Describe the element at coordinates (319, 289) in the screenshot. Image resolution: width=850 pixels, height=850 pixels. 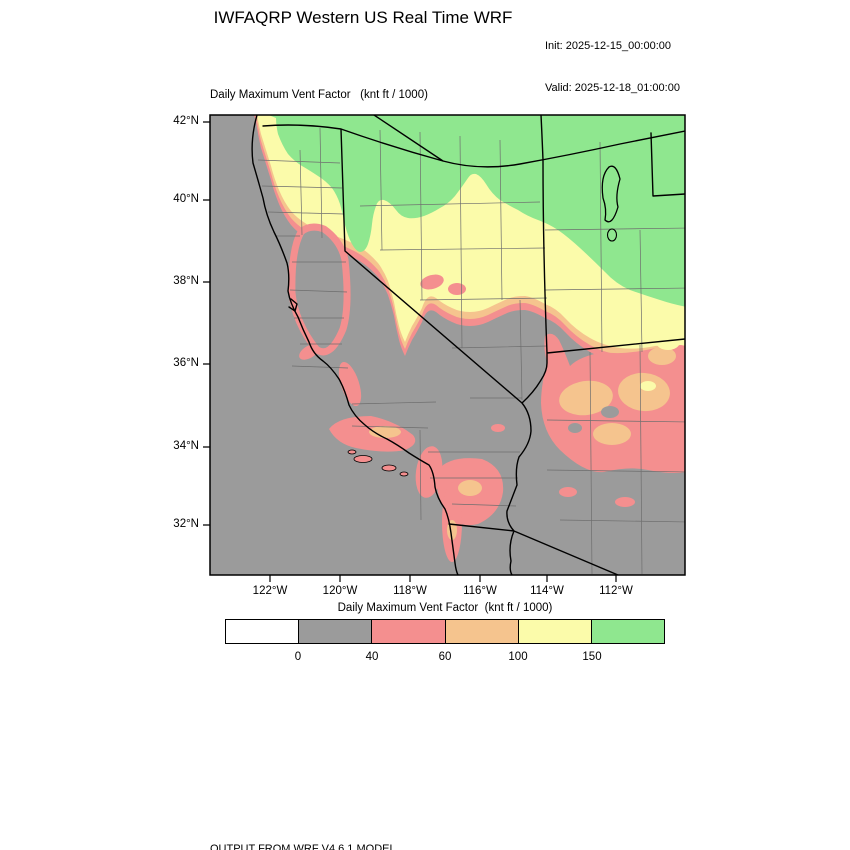
I see `central-valley-low` at that location.